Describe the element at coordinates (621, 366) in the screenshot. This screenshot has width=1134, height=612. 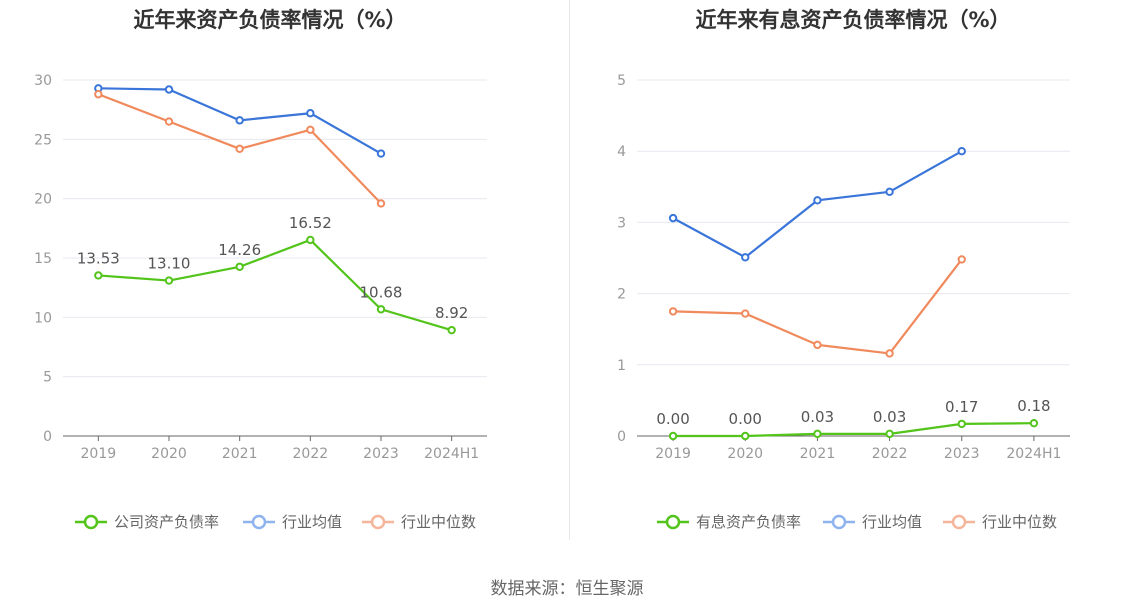
I see `y-tick-label: 1` at that location.